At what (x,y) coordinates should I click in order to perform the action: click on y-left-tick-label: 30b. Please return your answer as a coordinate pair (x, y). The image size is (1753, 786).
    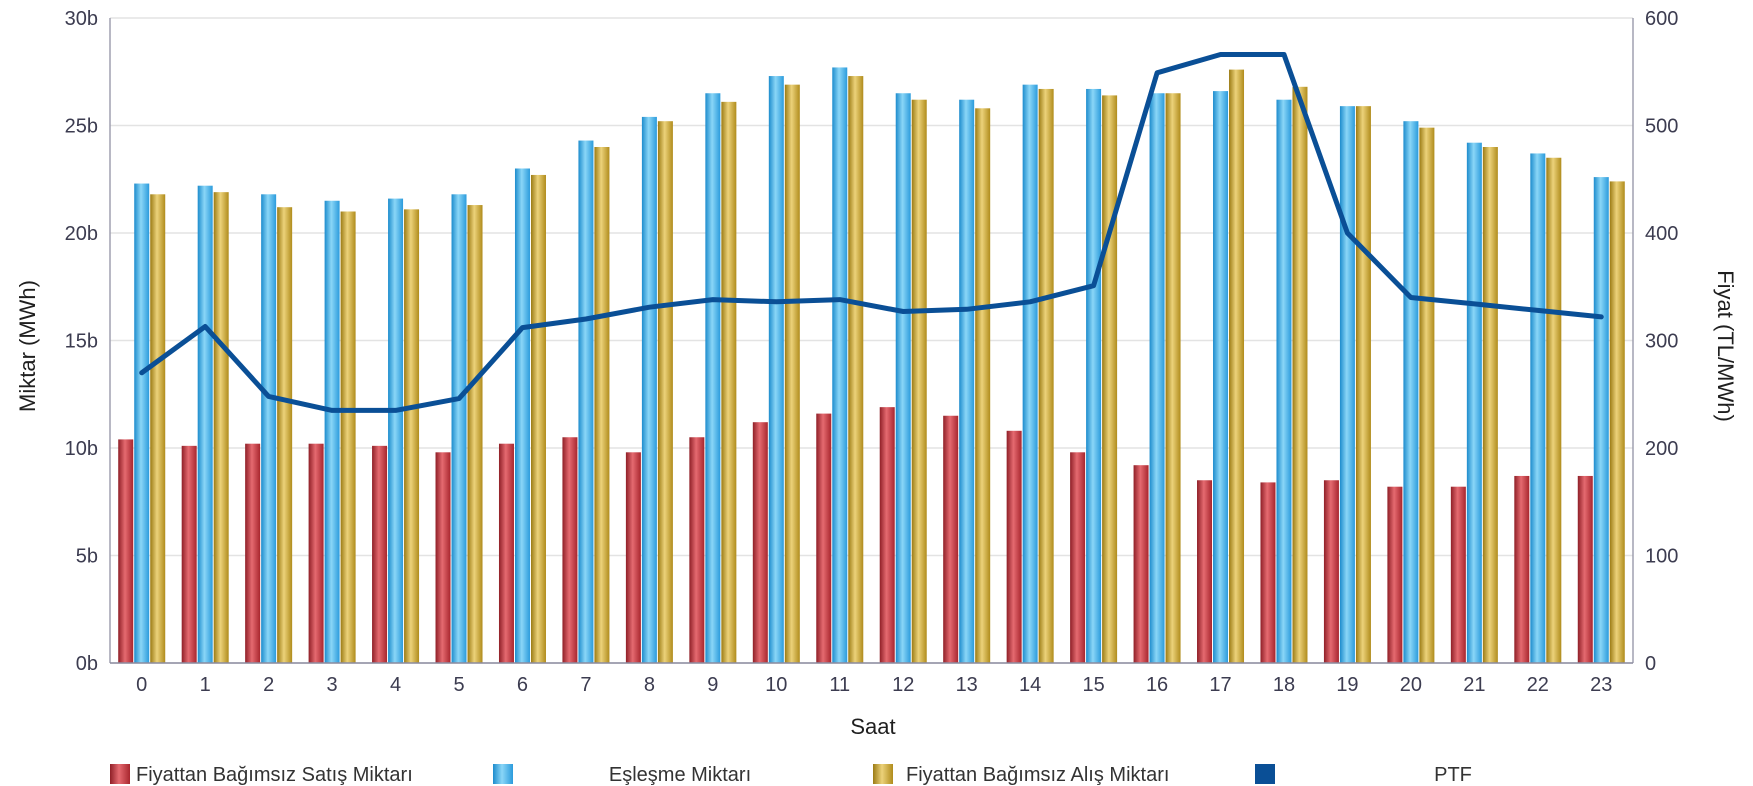
    Looking at the image, I should click on (81, 19).